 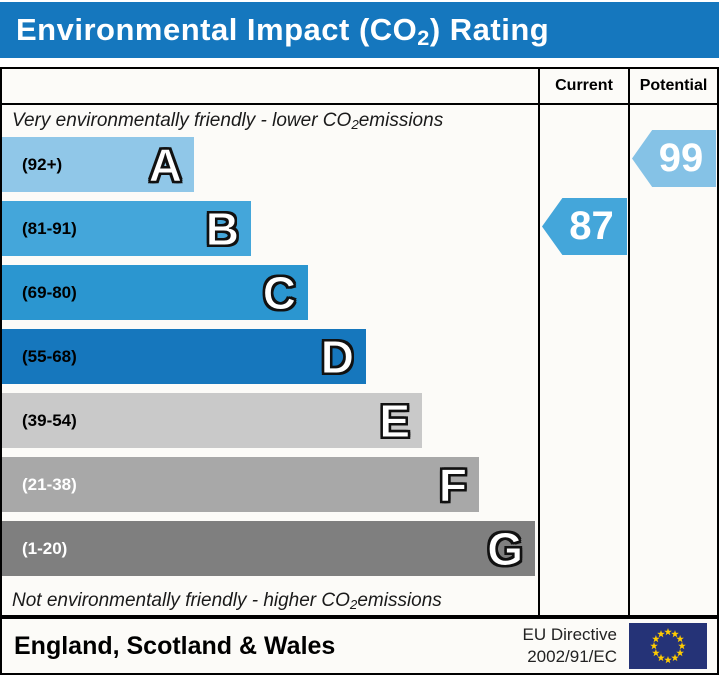 I want to click on band-d-letter: D, so click(x=337, y=356).